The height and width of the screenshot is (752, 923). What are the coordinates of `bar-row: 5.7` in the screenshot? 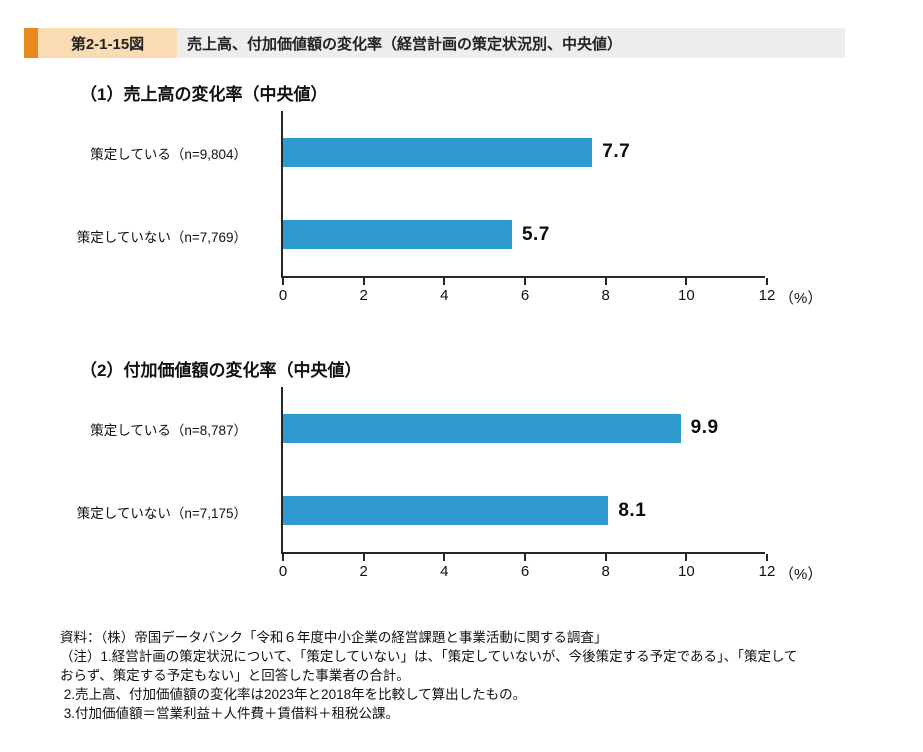 It's located at (524, 235).